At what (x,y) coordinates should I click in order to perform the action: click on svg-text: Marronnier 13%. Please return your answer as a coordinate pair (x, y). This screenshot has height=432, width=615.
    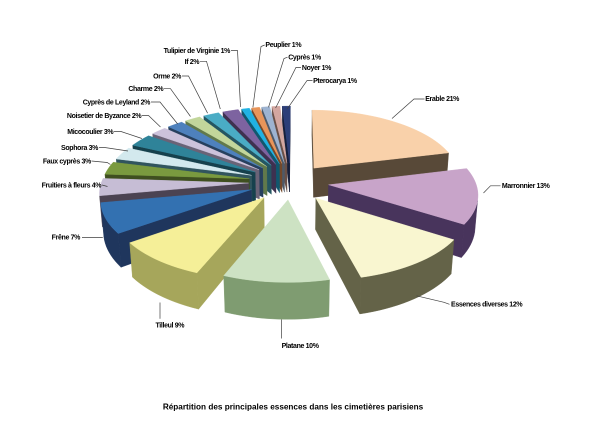
    Looking at the image, I should click on (526, 186).